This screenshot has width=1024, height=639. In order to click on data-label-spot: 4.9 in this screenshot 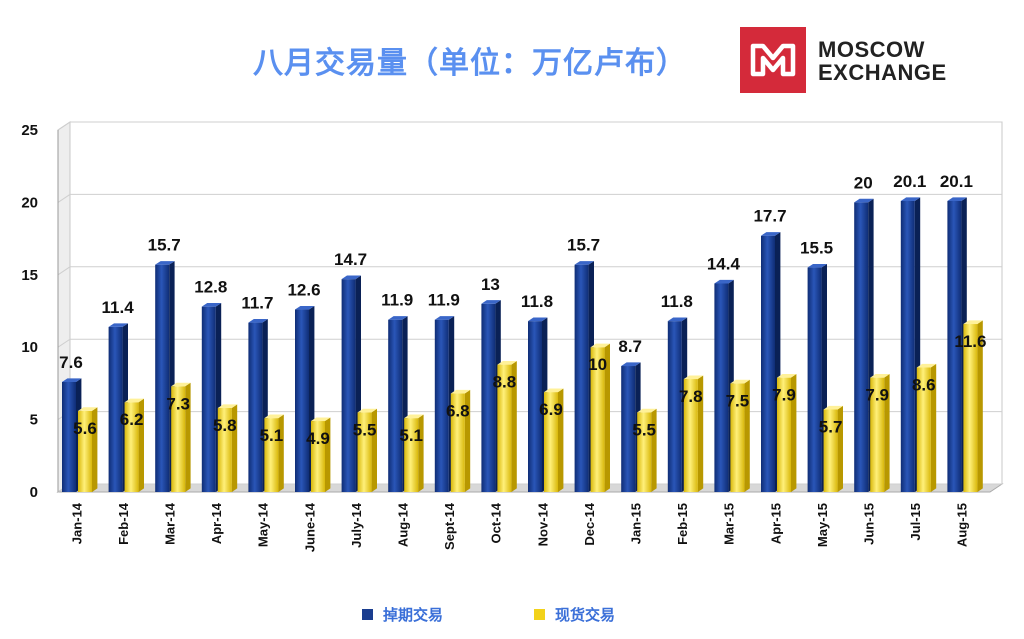, I will do `click(318, 438)`.